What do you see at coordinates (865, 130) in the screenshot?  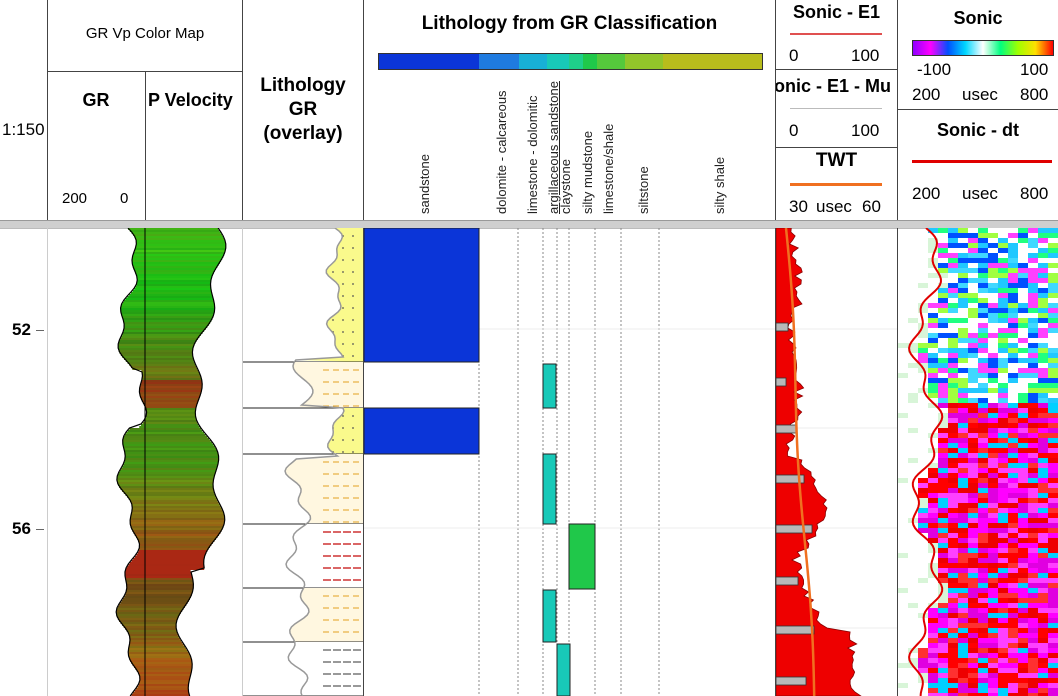 I see `sonic-mu-right: 100` at bounding box center [865, 130].